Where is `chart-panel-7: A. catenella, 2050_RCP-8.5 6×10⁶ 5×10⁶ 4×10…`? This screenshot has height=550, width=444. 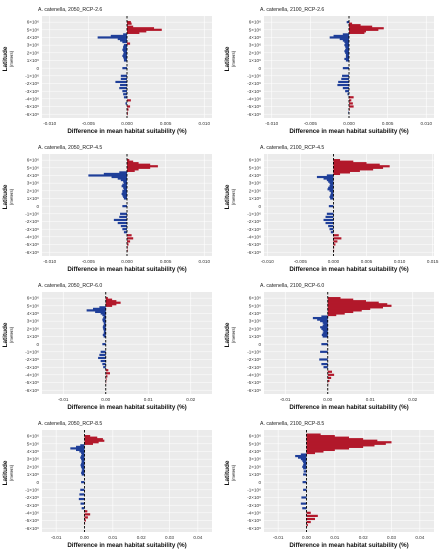 chart-panel-7: A. catenella, 2050_RCP-8.5 6×10⁶ 5×10⁶ 4×10… is located at coordinates (107, 485).